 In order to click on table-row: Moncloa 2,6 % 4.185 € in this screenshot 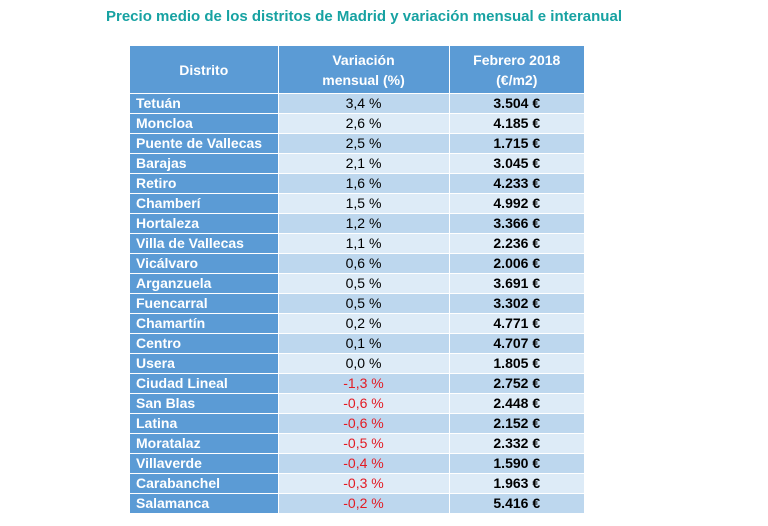, I will do `click(357, 123)`.